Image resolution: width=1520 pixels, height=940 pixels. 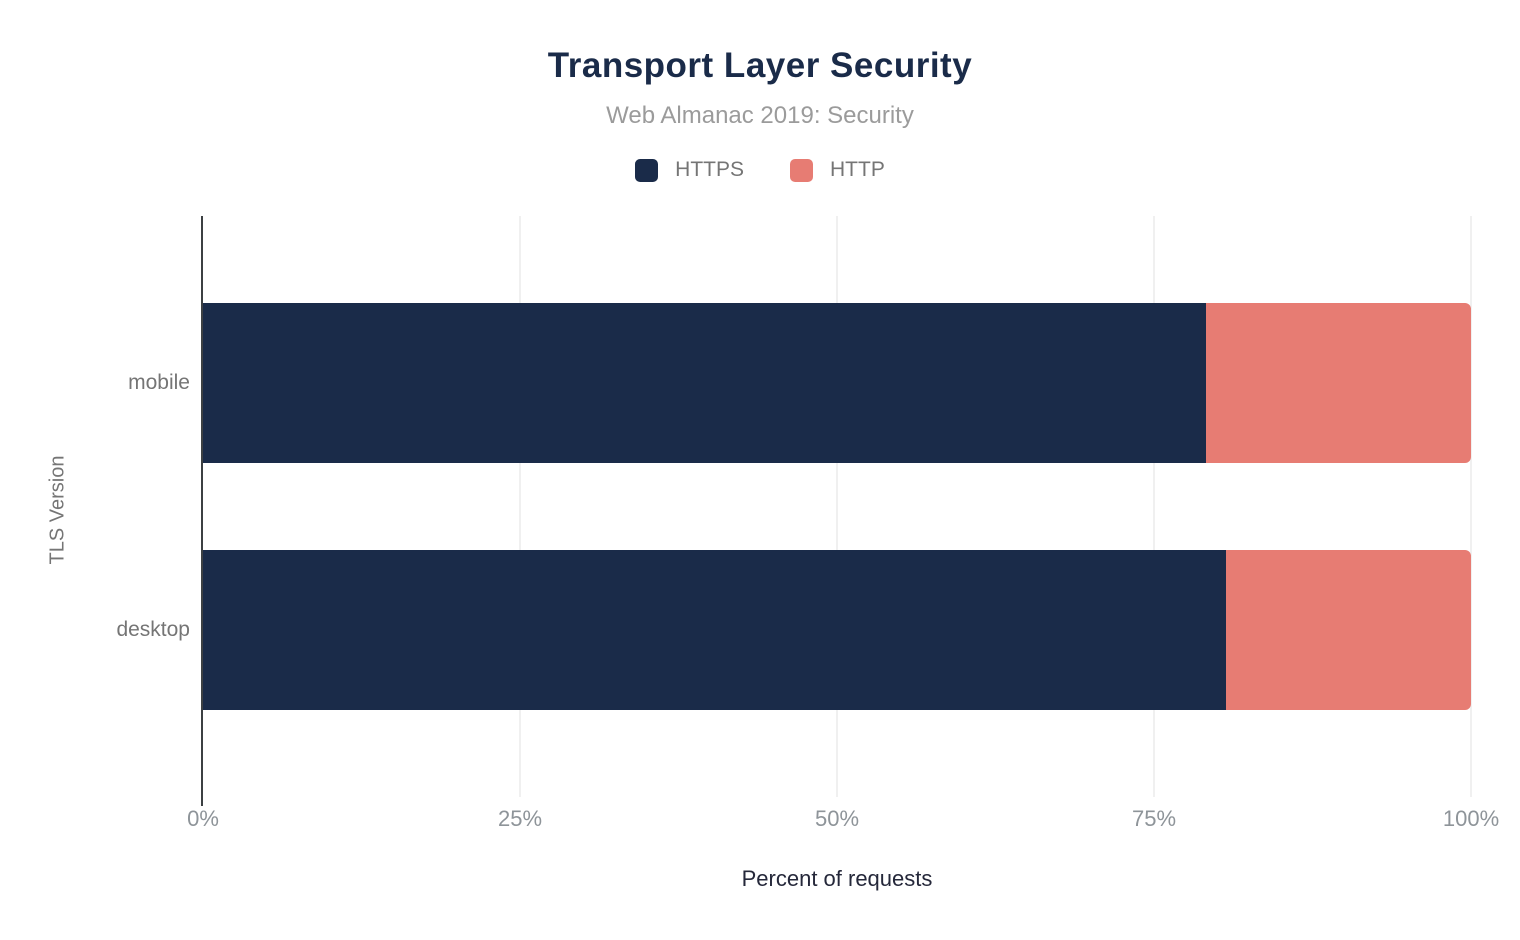 What do you see at coordinates (760, 115) in the screenshot?
I see `chart-subtitle: Web Almanac 2019: Security` at bounding box center [760, 115].